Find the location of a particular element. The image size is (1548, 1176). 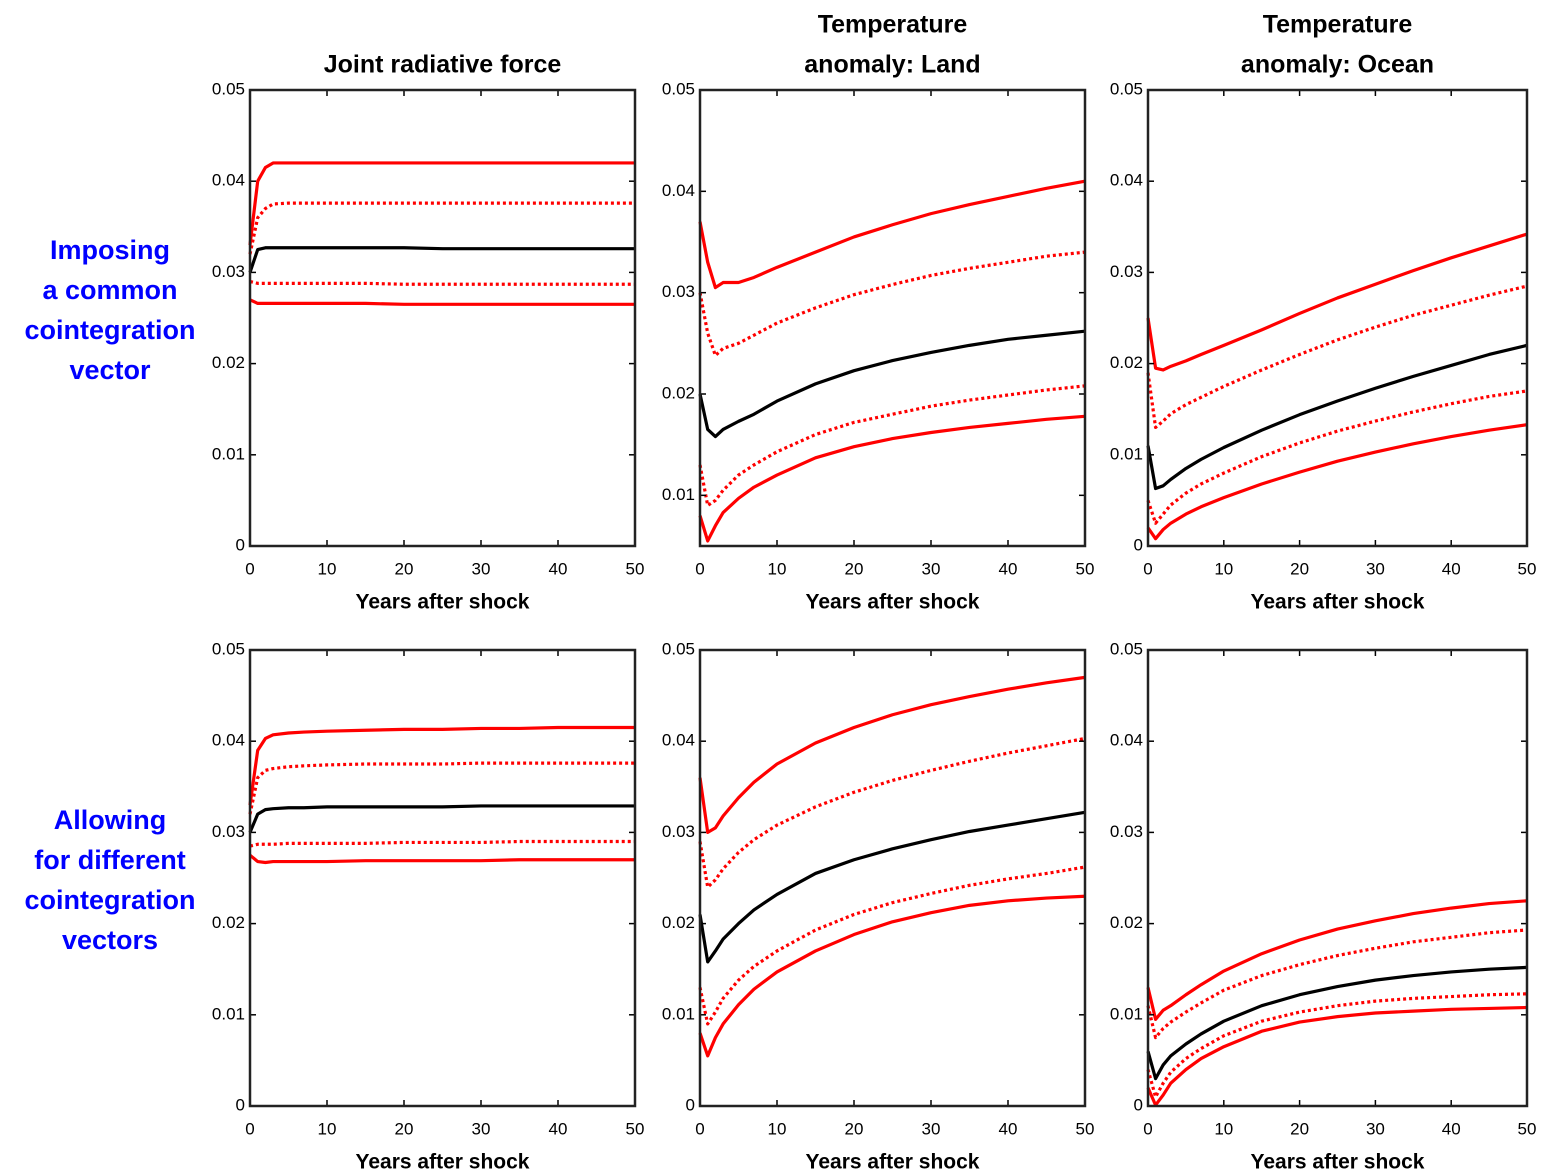

row-label: a common is located at coordinates (109, 290).